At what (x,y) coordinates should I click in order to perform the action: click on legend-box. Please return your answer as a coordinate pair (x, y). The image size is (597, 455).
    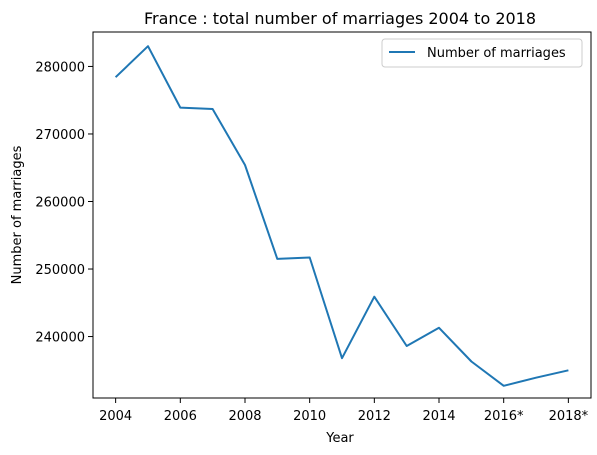
    Looking at the image, I should click on (482, 53).